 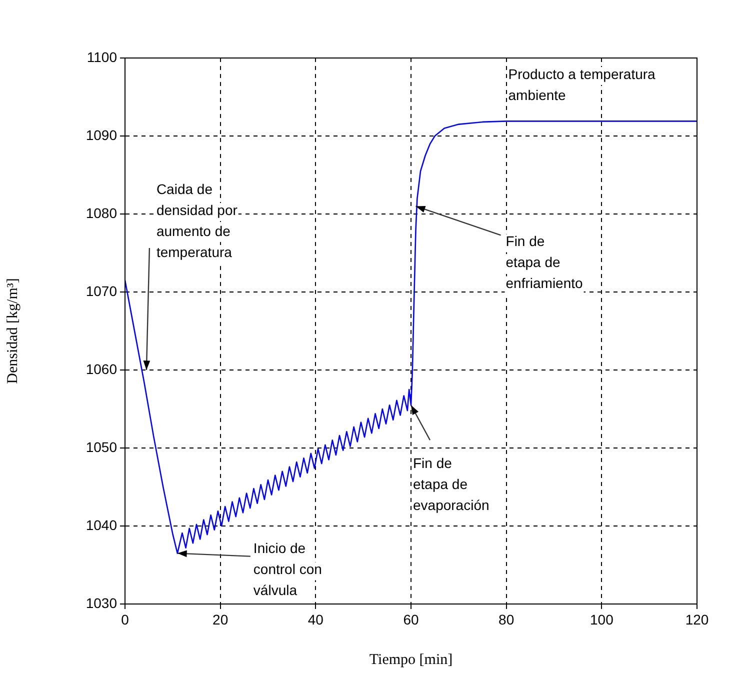 What do you see at coordinates (316, 619) in the screenshot?
I see `x-tick-label: 40` at bounding box center [316, 619].